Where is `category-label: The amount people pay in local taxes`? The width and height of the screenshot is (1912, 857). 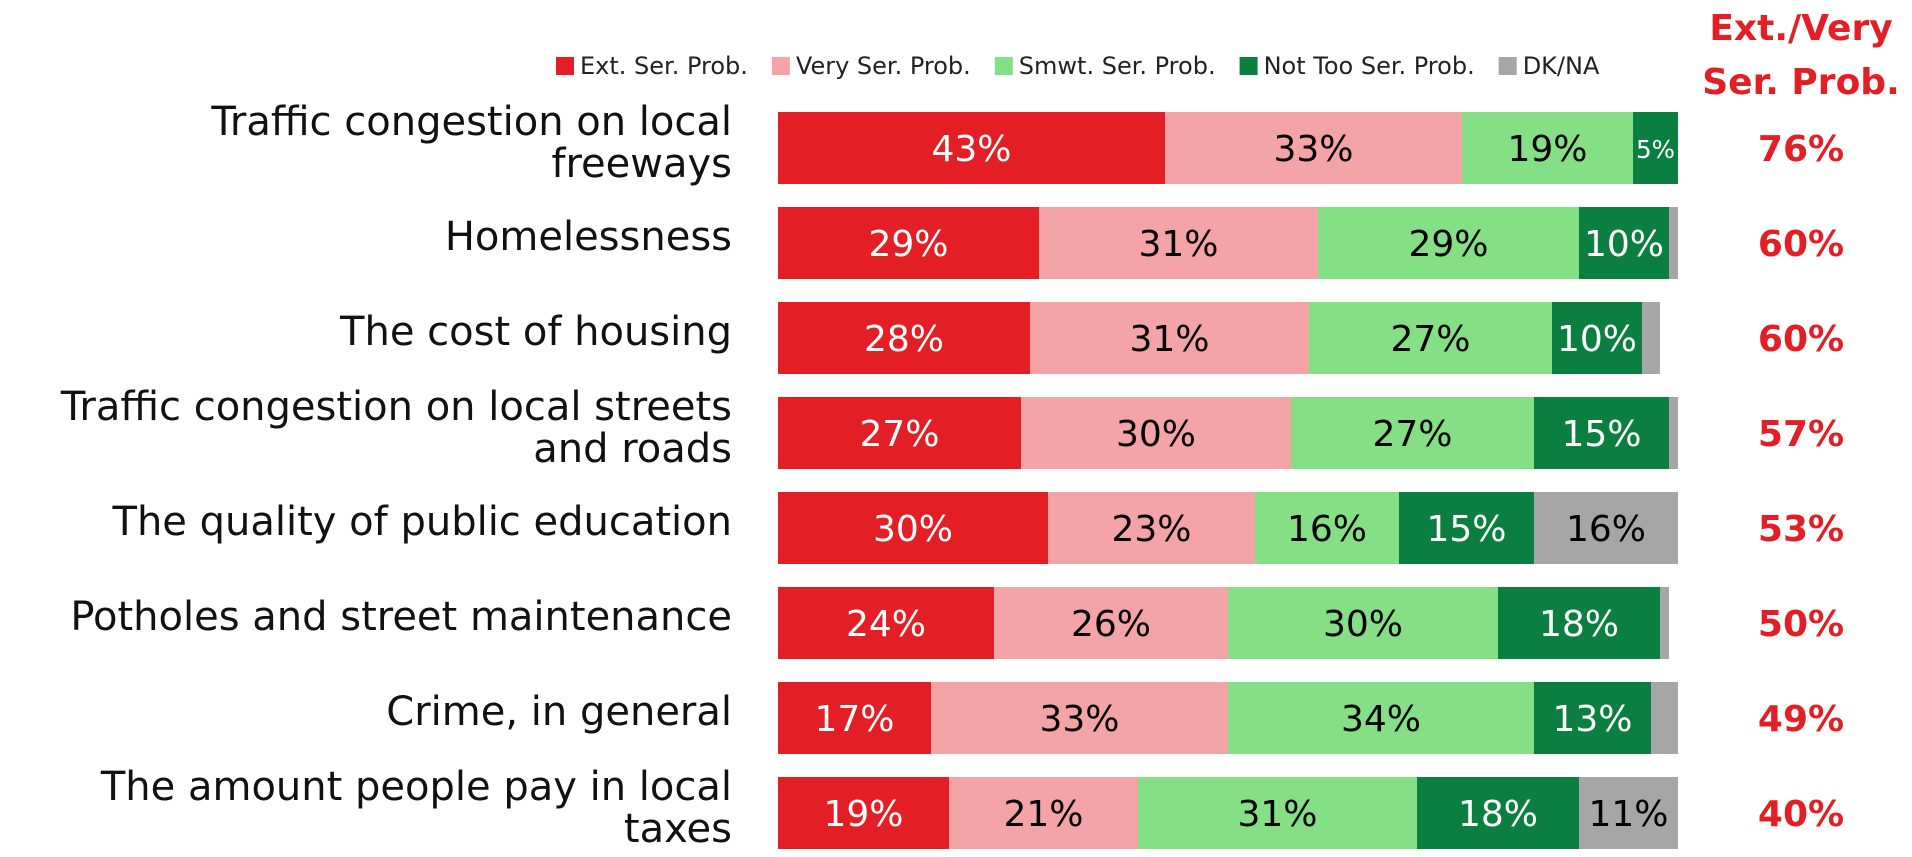 category-label: The amount people pay in local taxes is located at coordinates (416, 808).